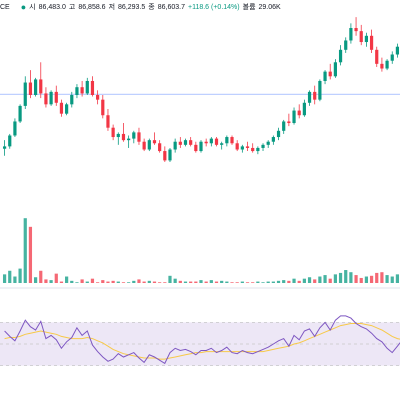  What do you see at coordinates (269, 7) in the screenshot?
I see `volume-value: 29.06K` at bounding box center [269, 7].